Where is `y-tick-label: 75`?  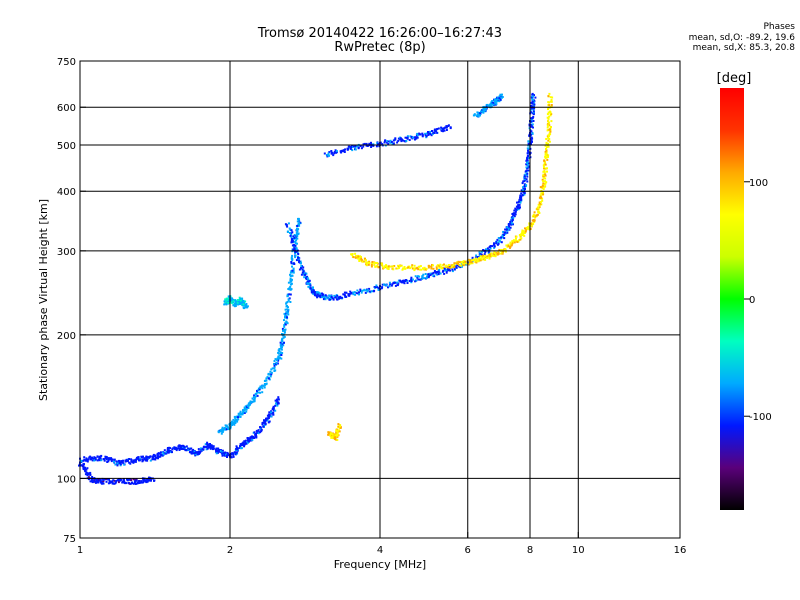
y-tick-label: 75 is located at coordinates (69, 539).